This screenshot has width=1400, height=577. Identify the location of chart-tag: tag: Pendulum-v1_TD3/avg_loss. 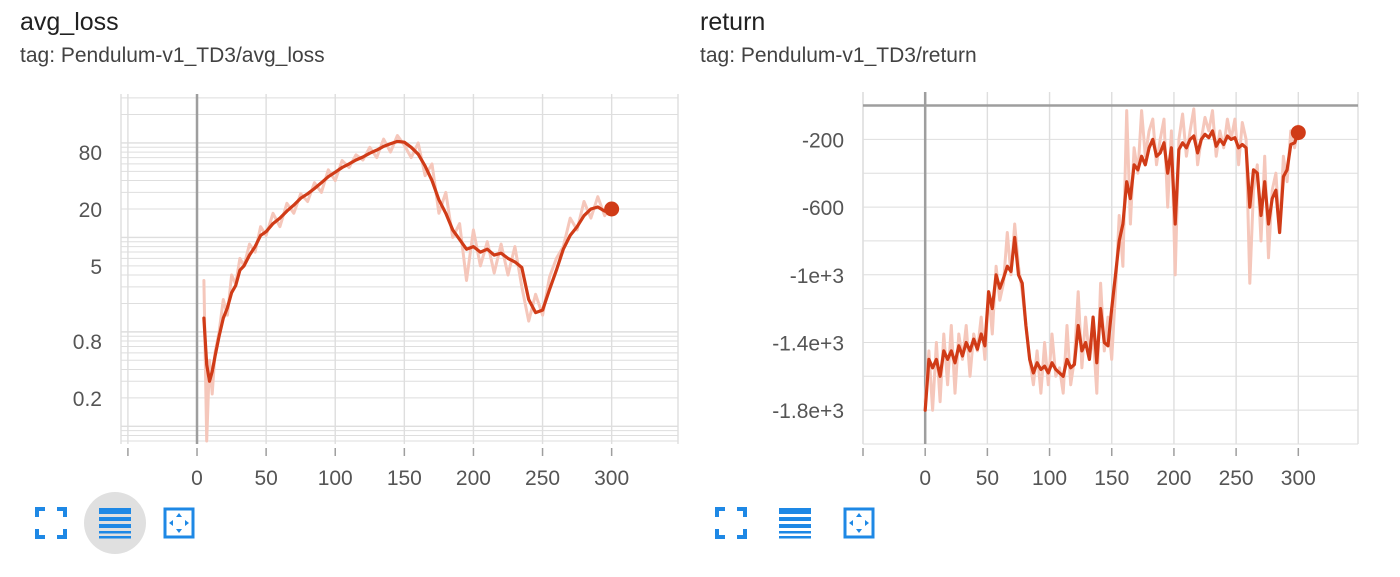
(172, 55).